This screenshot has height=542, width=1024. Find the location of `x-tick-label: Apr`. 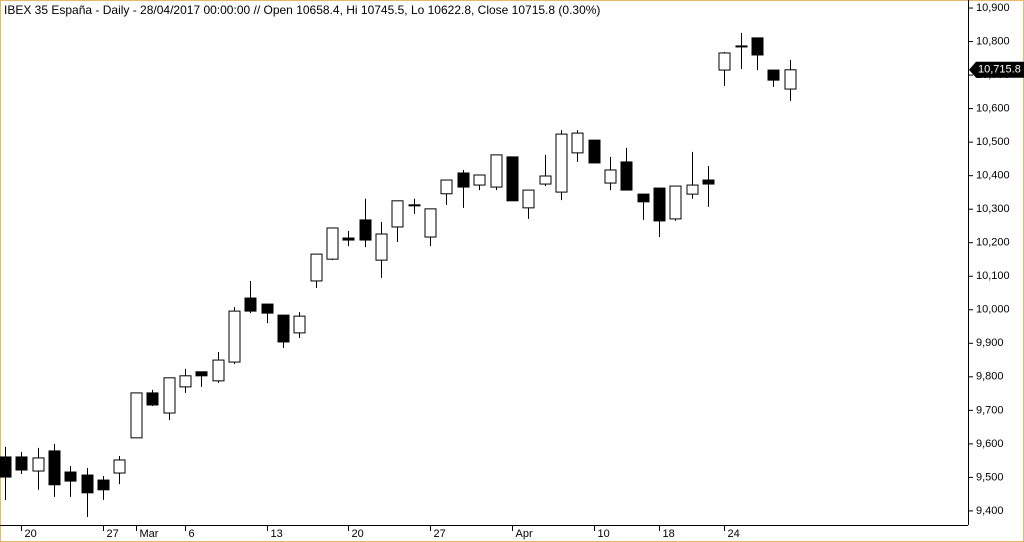

x-tick-label: Apr is located at coordinates (524, 534).